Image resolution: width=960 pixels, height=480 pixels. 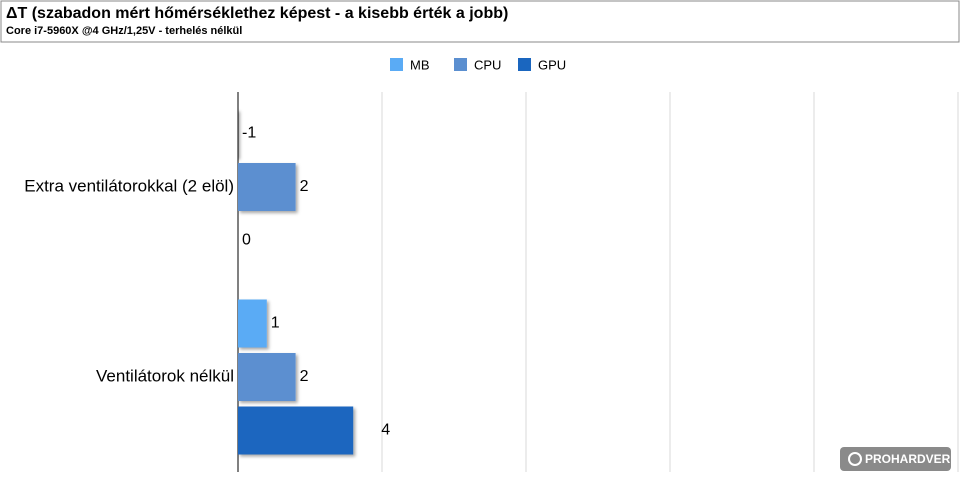 I want to click on y-tick-label: Ventilátorok nélkül, so click(x=165, y=375).